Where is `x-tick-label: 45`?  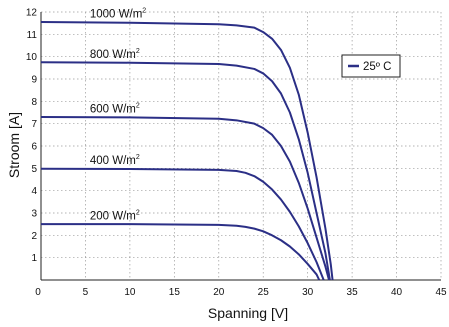 x-tick-label: 45 is located at coordinates (441, 292).